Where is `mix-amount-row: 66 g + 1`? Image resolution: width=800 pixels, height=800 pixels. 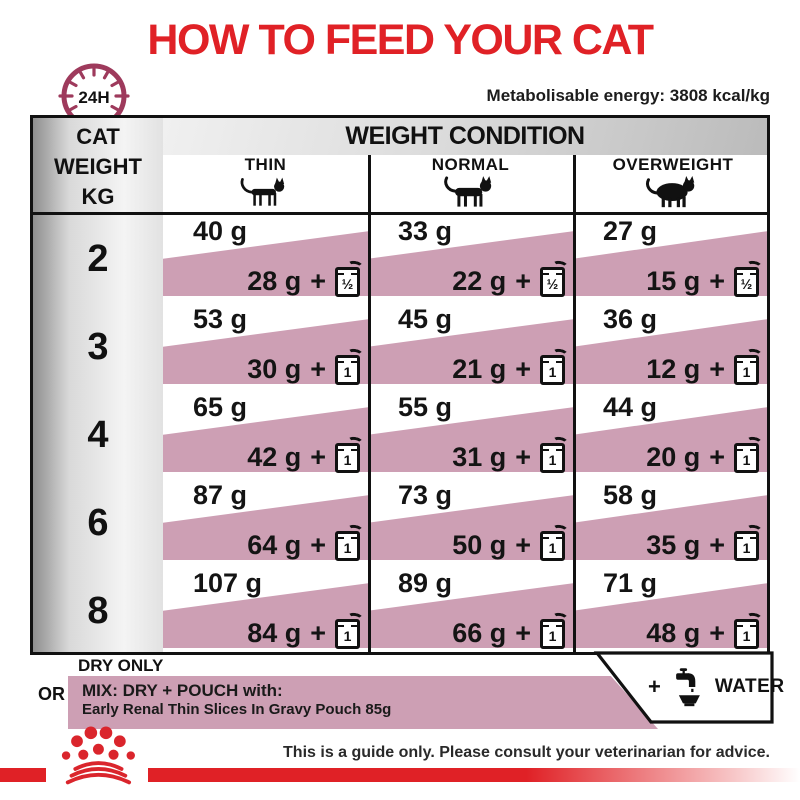 mix-amount-row: 66 g + 1 is located at coordinates (510, 630).